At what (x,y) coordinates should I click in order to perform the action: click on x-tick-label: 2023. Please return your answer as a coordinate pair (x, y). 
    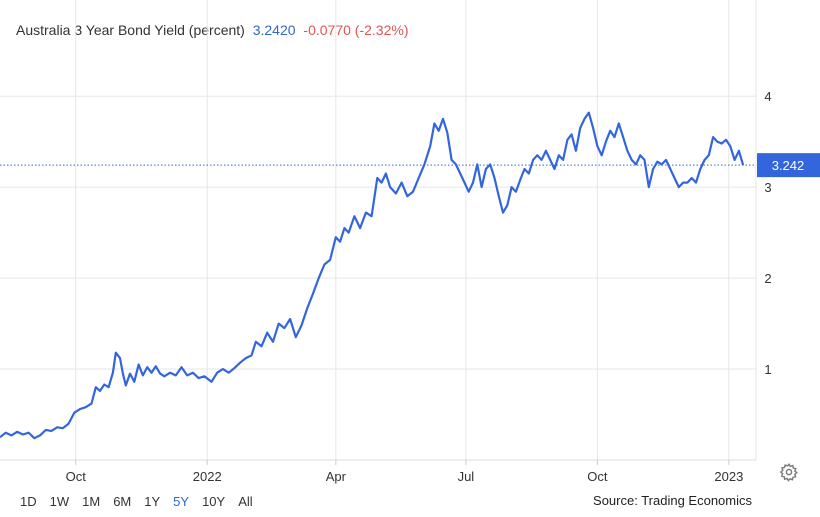
    Looking at the image, I should click on (728, 476).